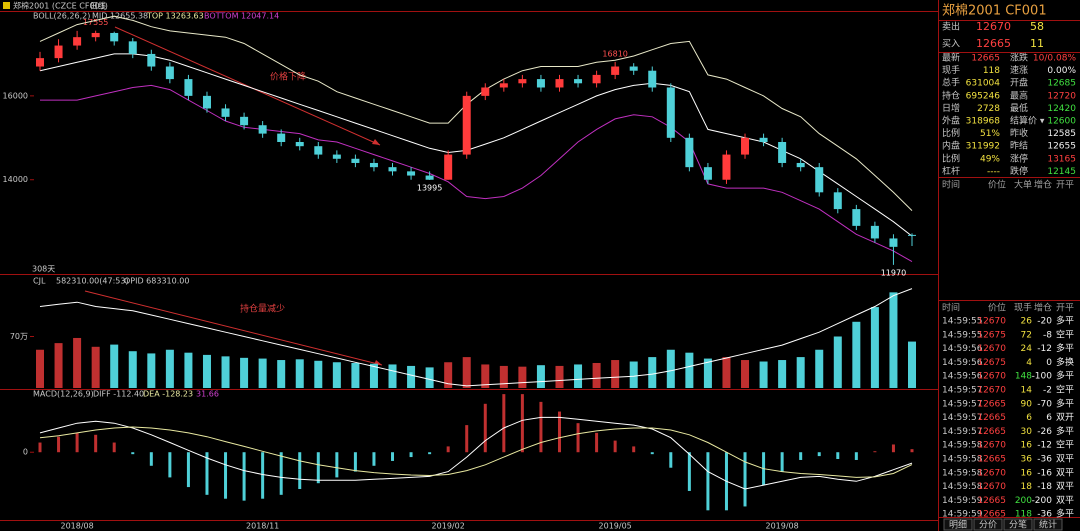 The image size is (1080, 531). Describe the element at coordinates (994, 11) in the screenshot. I see `quote-title: 郑棉2001 CF001` at that location.